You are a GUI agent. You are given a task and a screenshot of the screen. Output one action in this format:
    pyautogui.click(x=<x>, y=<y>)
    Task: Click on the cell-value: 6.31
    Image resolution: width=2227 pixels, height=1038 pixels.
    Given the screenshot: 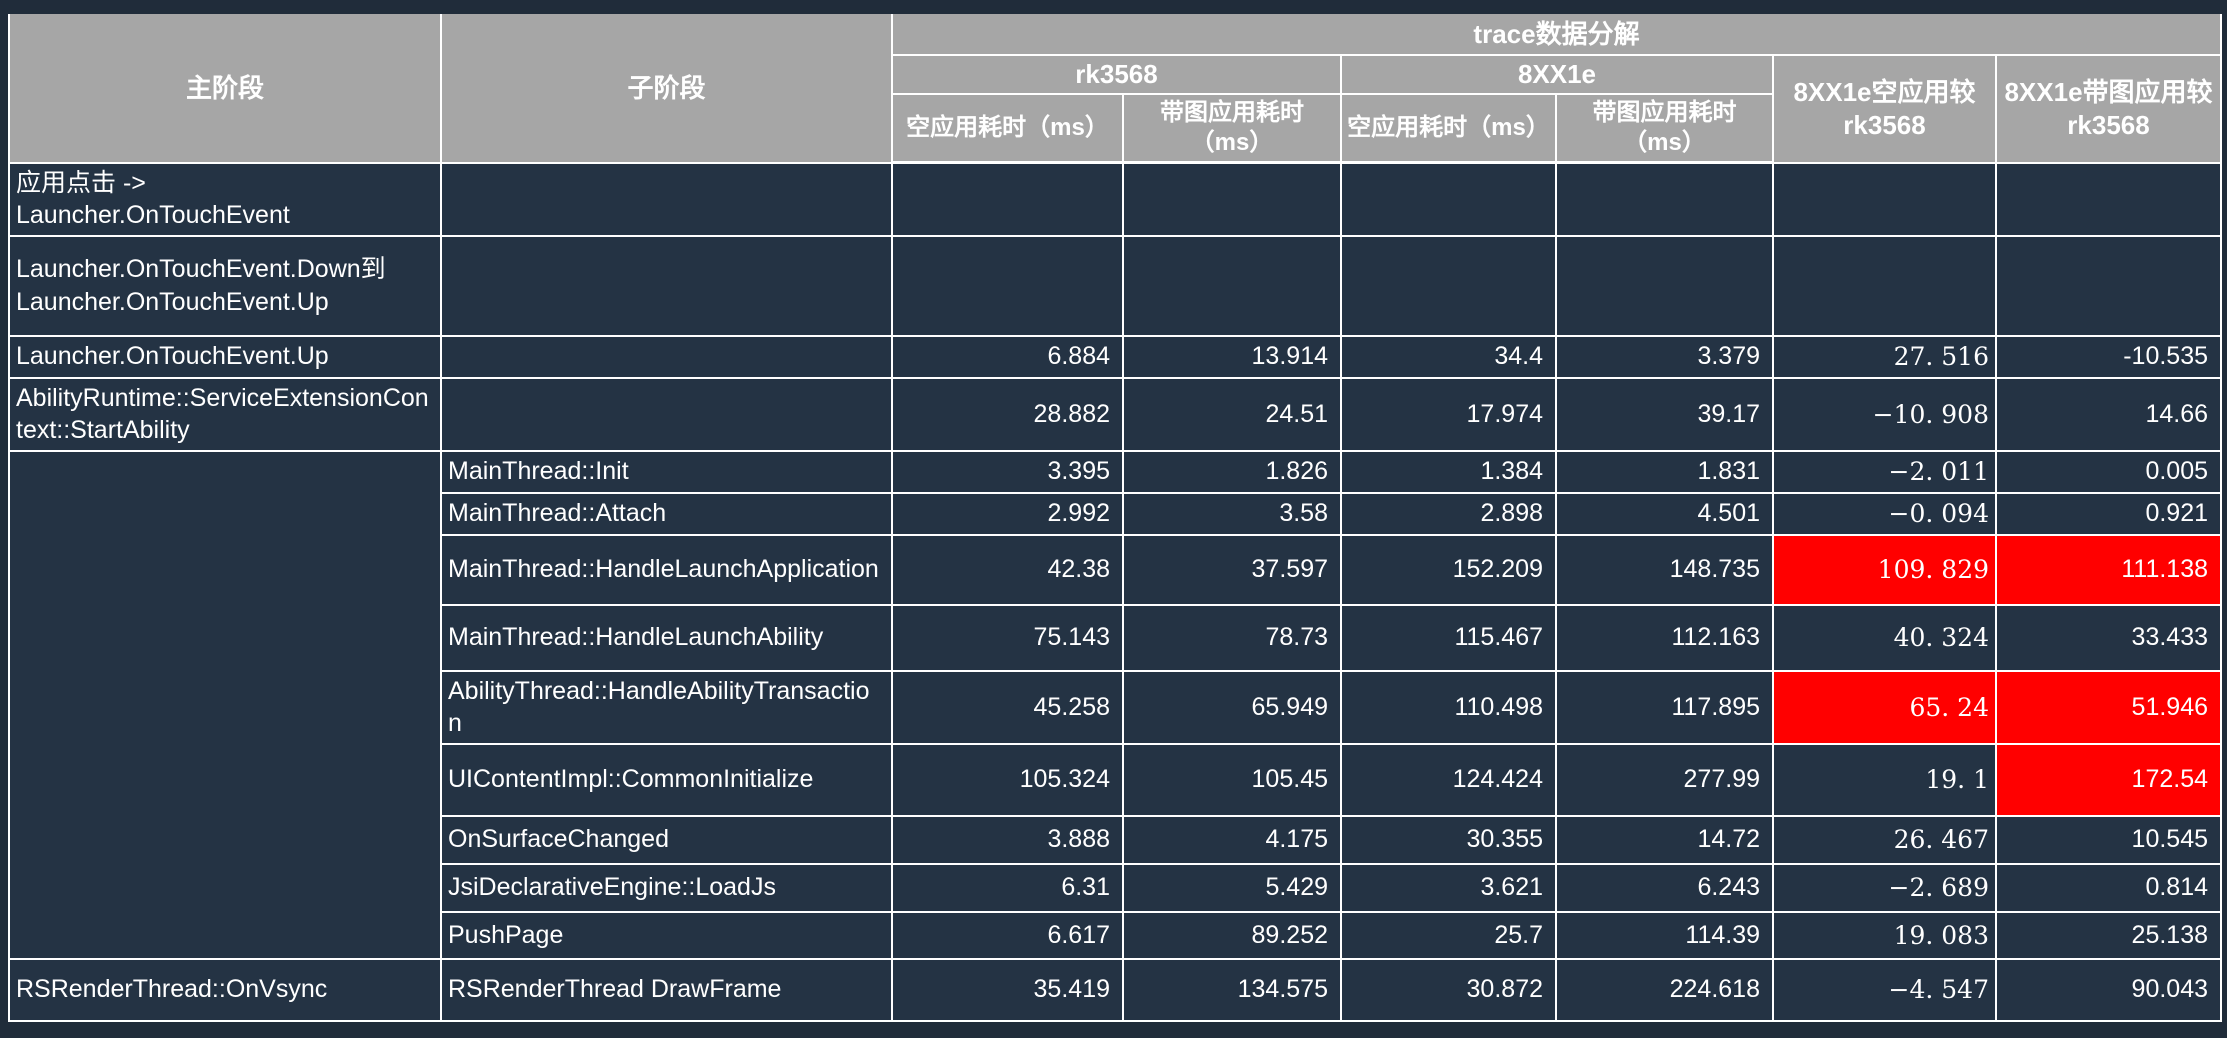 What is the action you would take?
    pyautogui.click(x=1007, y=887)
    